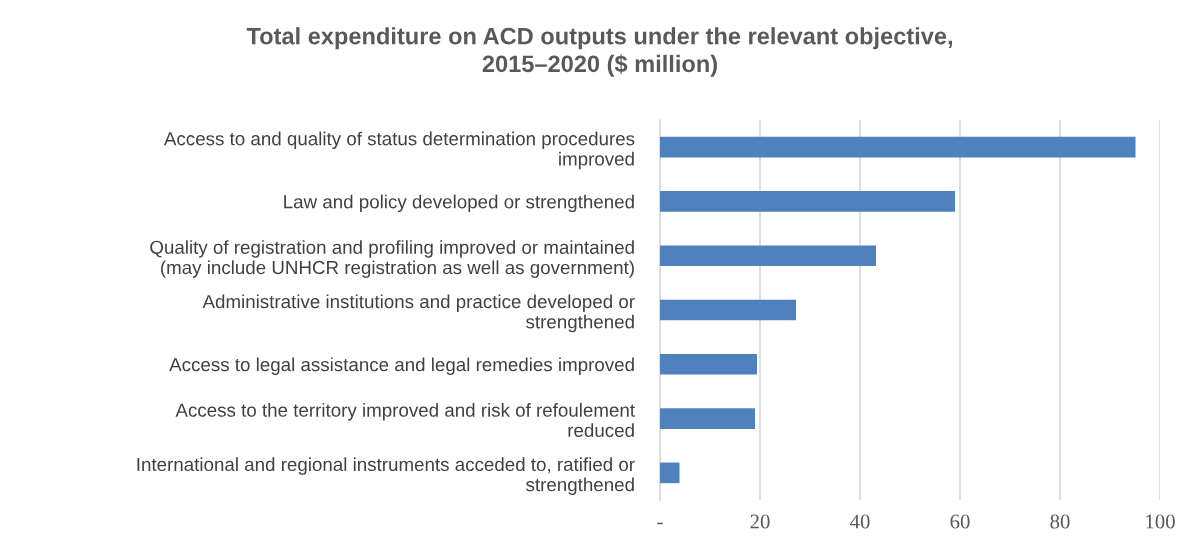  Describe the element at coordinates (1060, 521) in the screenshot. I see `x-tick-label: 80` at that location.